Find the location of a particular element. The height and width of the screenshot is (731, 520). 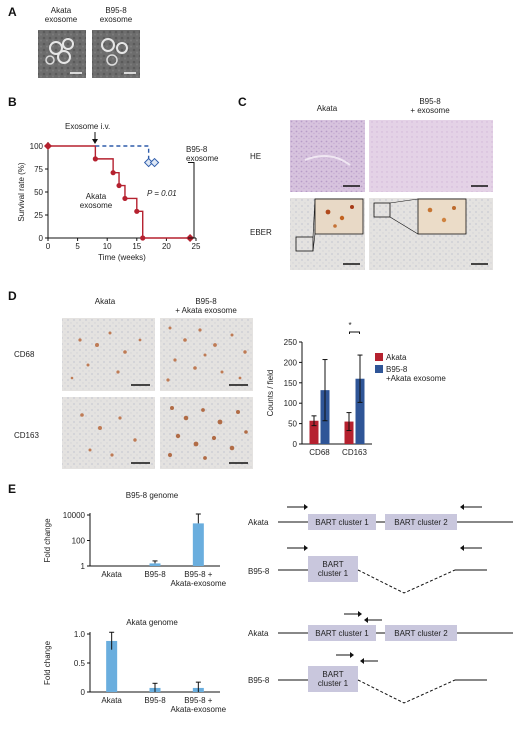

diagram-akata-label-2: Akata is located at coordinates (258, 633).